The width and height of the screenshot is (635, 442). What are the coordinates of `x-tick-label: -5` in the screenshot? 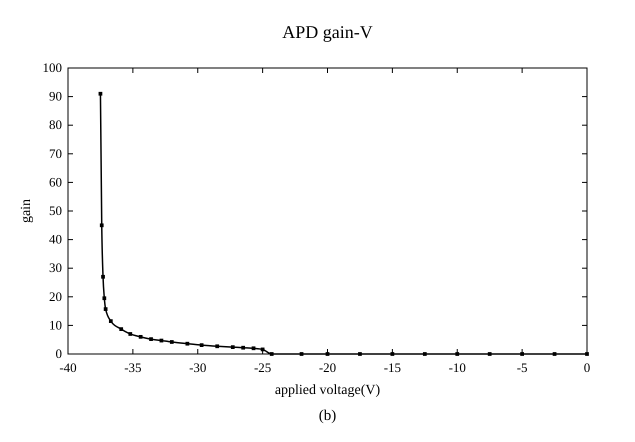 It's located at (522, 367).